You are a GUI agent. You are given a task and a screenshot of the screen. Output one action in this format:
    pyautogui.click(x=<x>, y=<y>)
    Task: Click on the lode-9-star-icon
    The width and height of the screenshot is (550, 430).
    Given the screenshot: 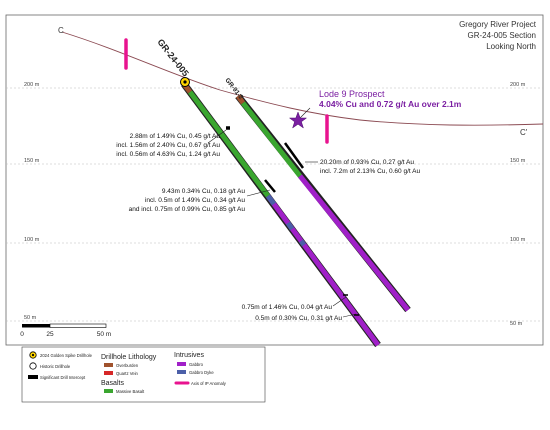 What is the action you would take?
    pyautogui.click(x=298, y=120)
    